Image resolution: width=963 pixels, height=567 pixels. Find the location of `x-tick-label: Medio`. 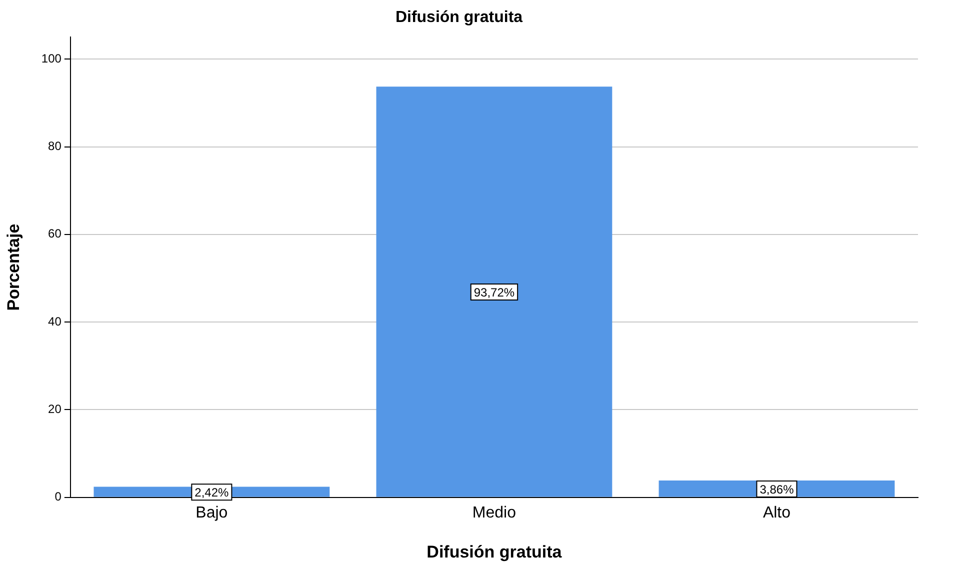

x-tick-label: Medio is located at coordinates (494, 513).